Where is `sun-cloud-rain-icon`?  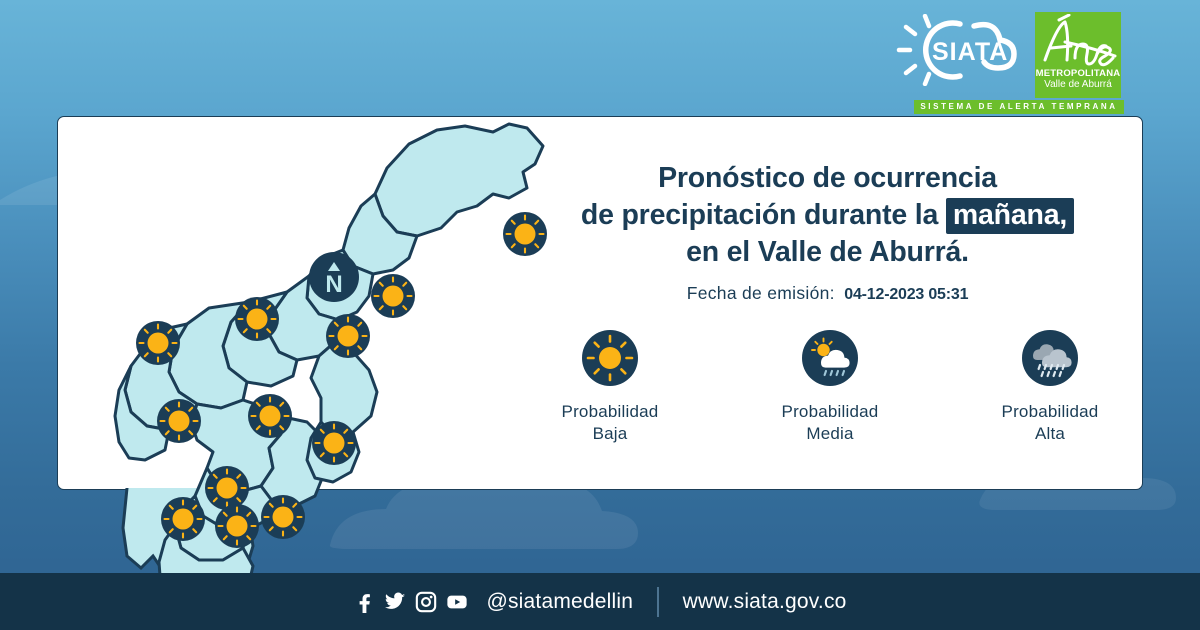 sun-cloud-rain-icon is located at coordinates (830, 358).